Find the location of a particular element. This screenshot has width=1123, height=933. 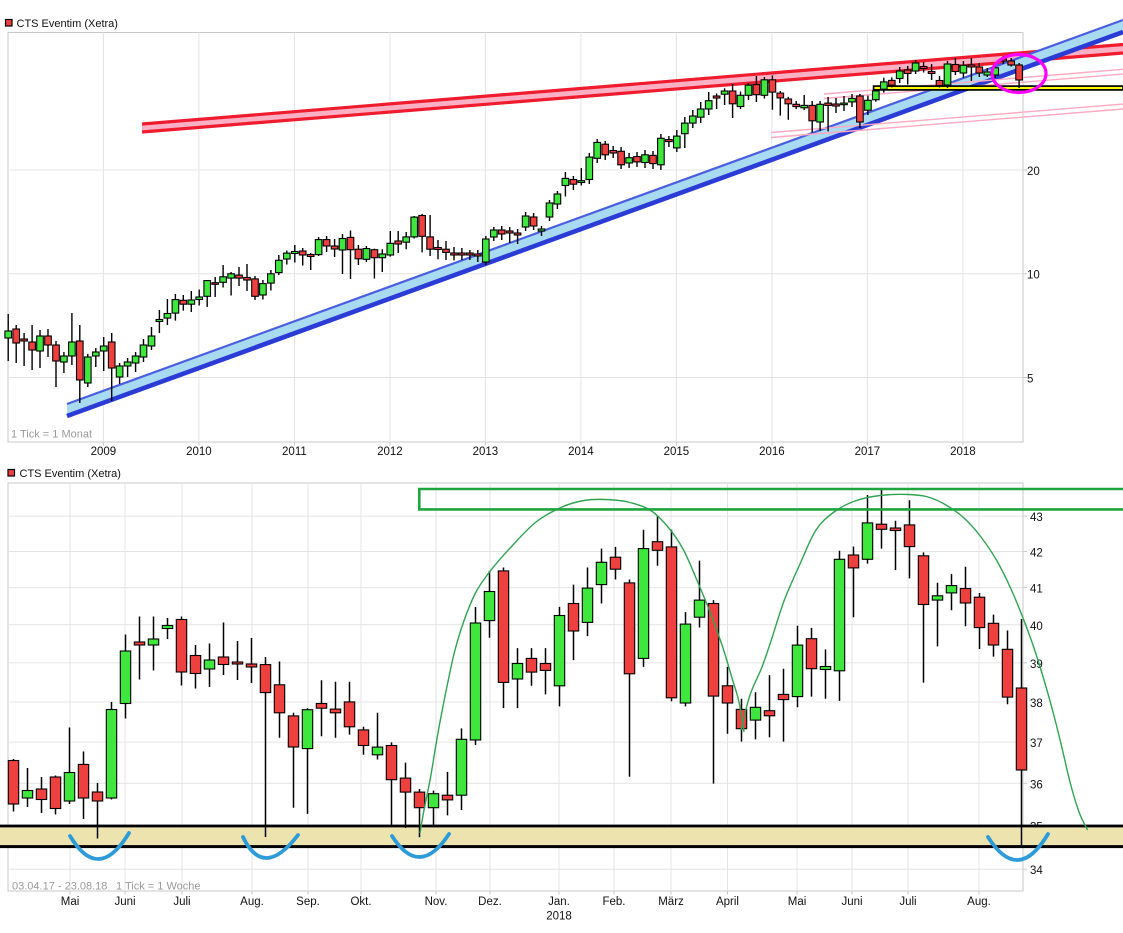

svg-text: Nov. is located at coordinates (436, 902).